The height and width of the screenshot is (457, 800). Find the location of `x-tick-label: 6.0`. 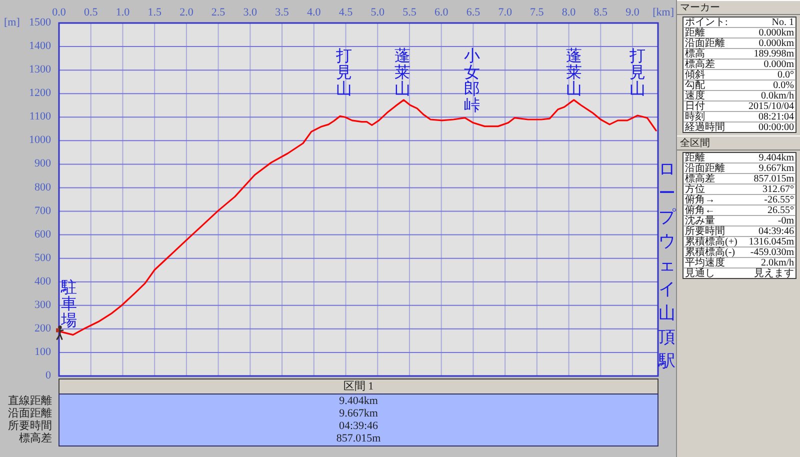

x-tick-label: 6.0 is located at coordinates (441, 12).